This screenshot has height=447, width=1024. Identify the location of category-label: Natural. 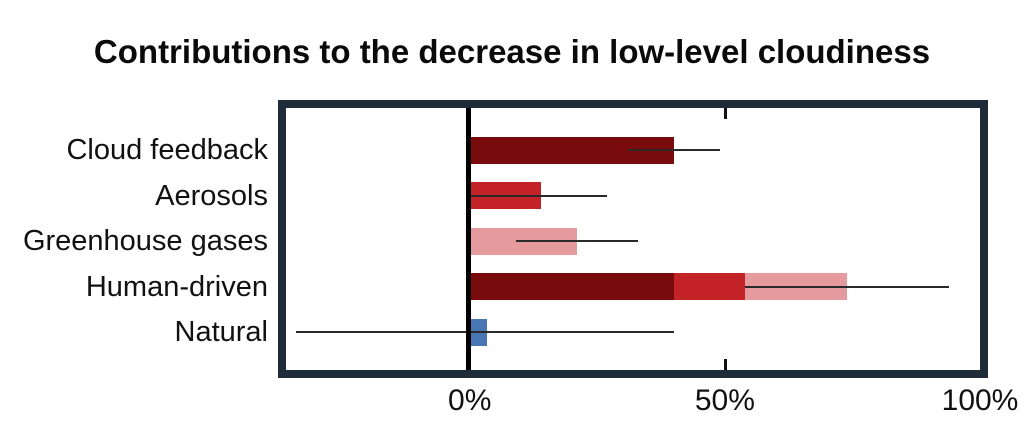
(221, 332).